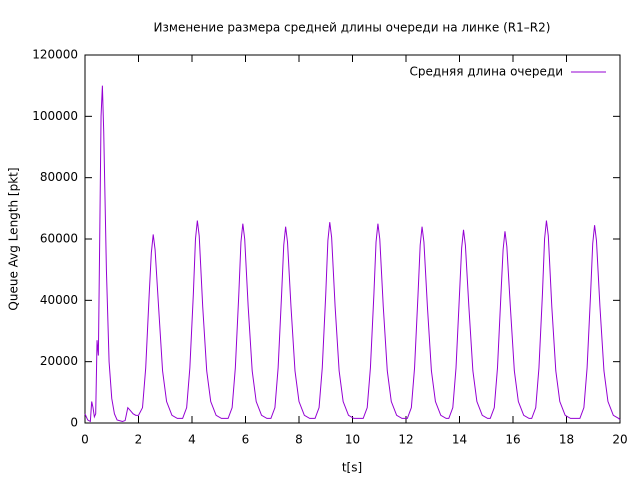 The height and width of the screenshot is (480, 640). Describe the element at coordinates (352, 468) in the screenshot. I see `x-axis-label: t[s]` at that location.